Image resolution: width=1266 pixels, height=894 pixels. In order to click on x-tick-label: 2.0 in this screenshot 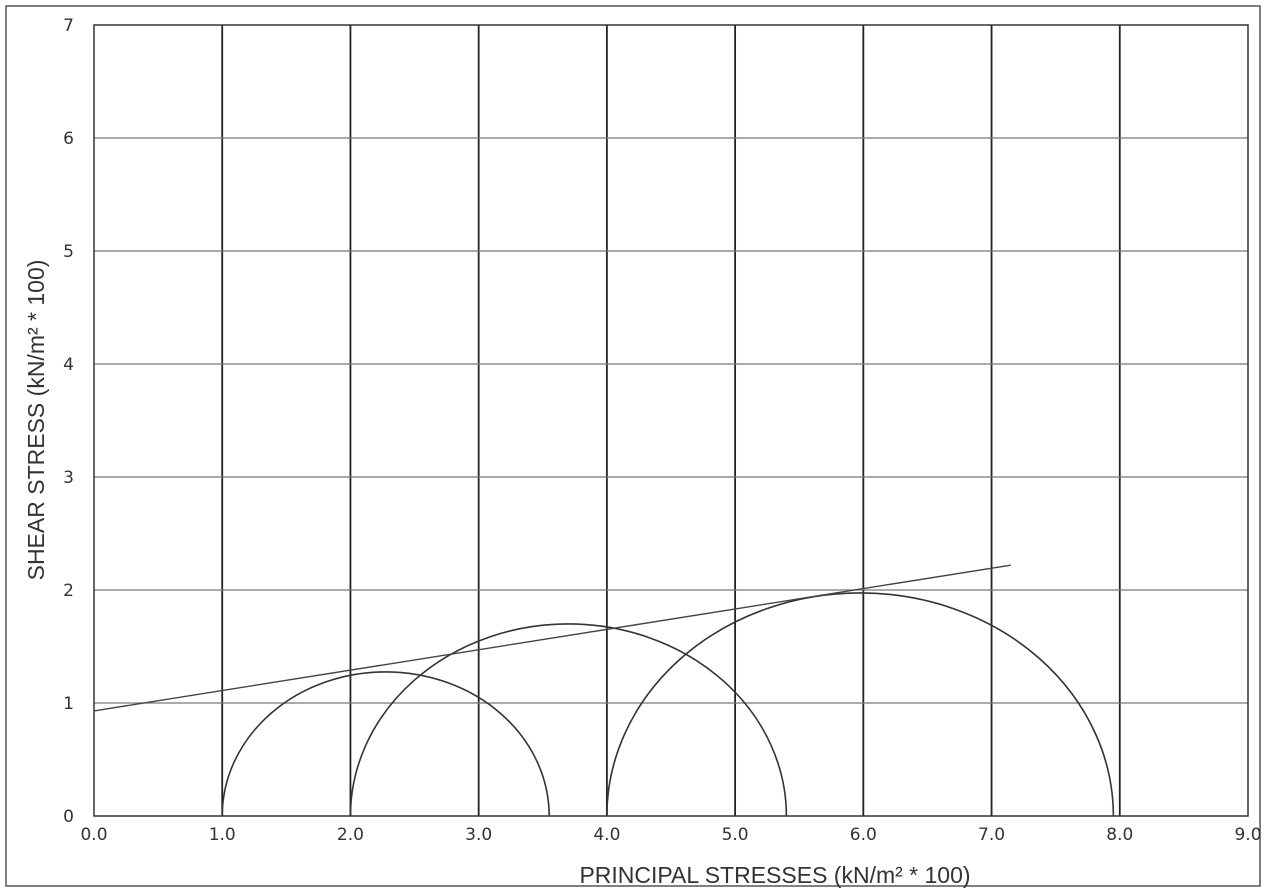, I will do `click(350, 835)`.